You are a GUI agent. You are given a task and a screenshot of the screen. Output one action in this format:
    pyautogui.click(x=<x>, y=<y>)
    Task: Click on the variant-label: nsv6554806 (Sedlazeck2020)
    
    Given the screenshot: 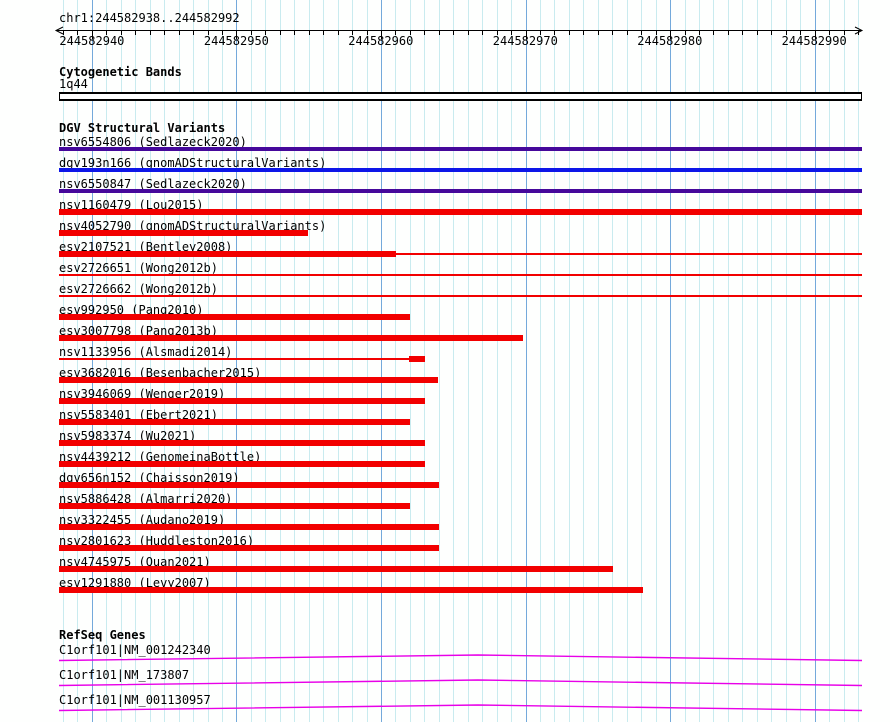 What is the action you would take?
    pyautogui.click(x=153, y=142)
    